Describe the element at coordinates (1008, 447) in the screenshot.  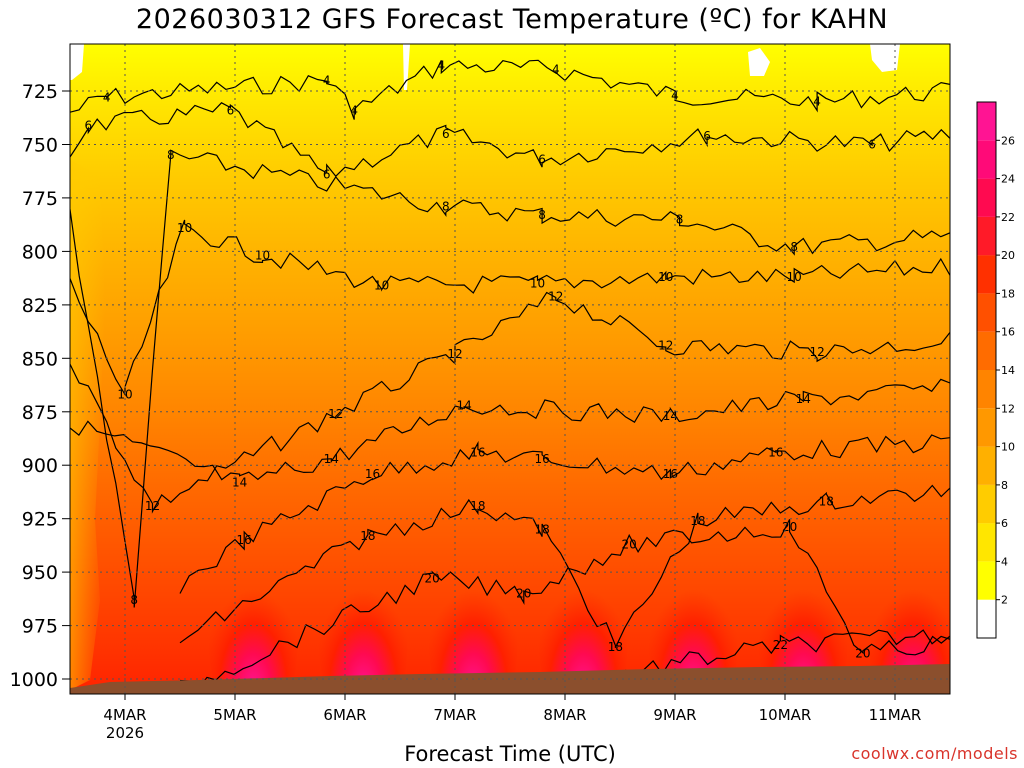
I see `colorbar-label: 10` at that location.